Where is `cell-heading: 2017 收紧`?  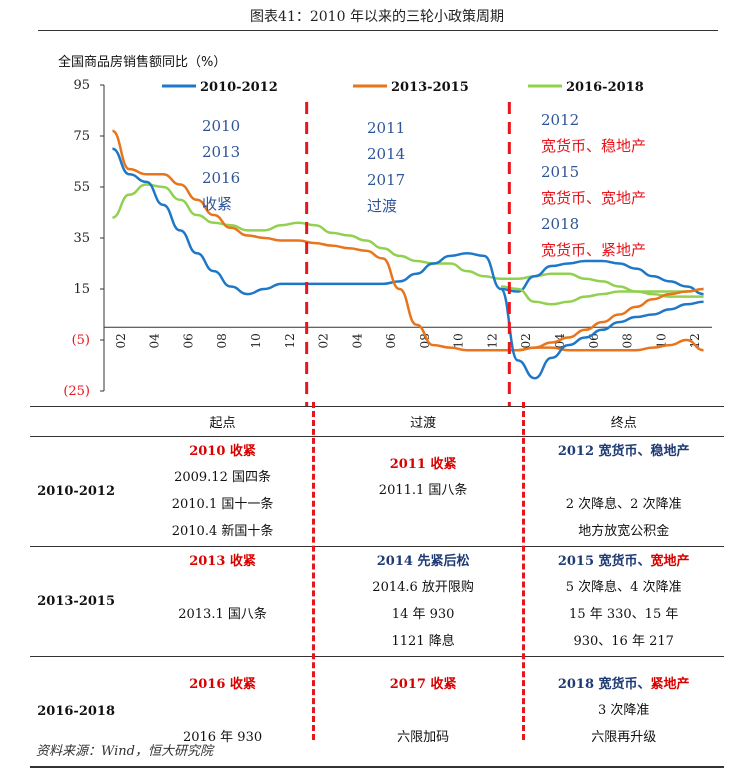 cell-heading: 2017 收紧 is located at coordinates (423, 684).